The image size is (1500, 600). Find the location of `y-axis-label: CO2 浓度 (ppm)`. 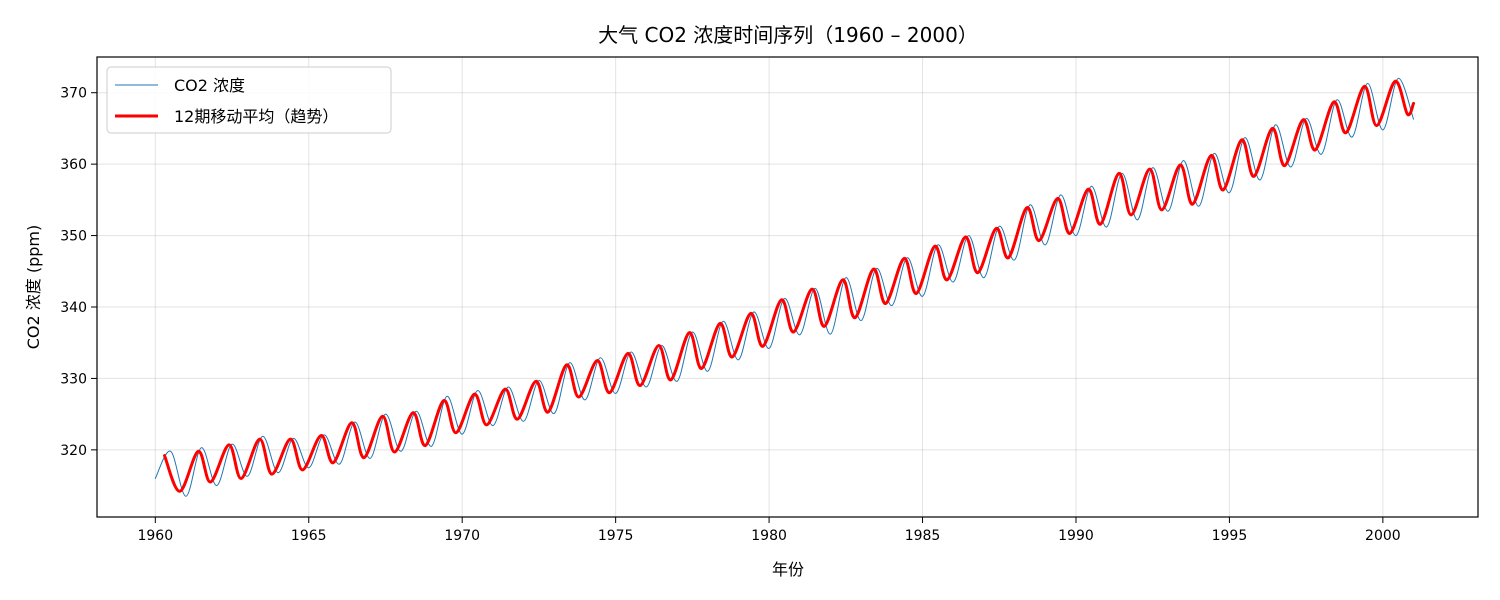

y-axis-label: CO2 浓度 (ppm) is located at coordinates (33, 287).